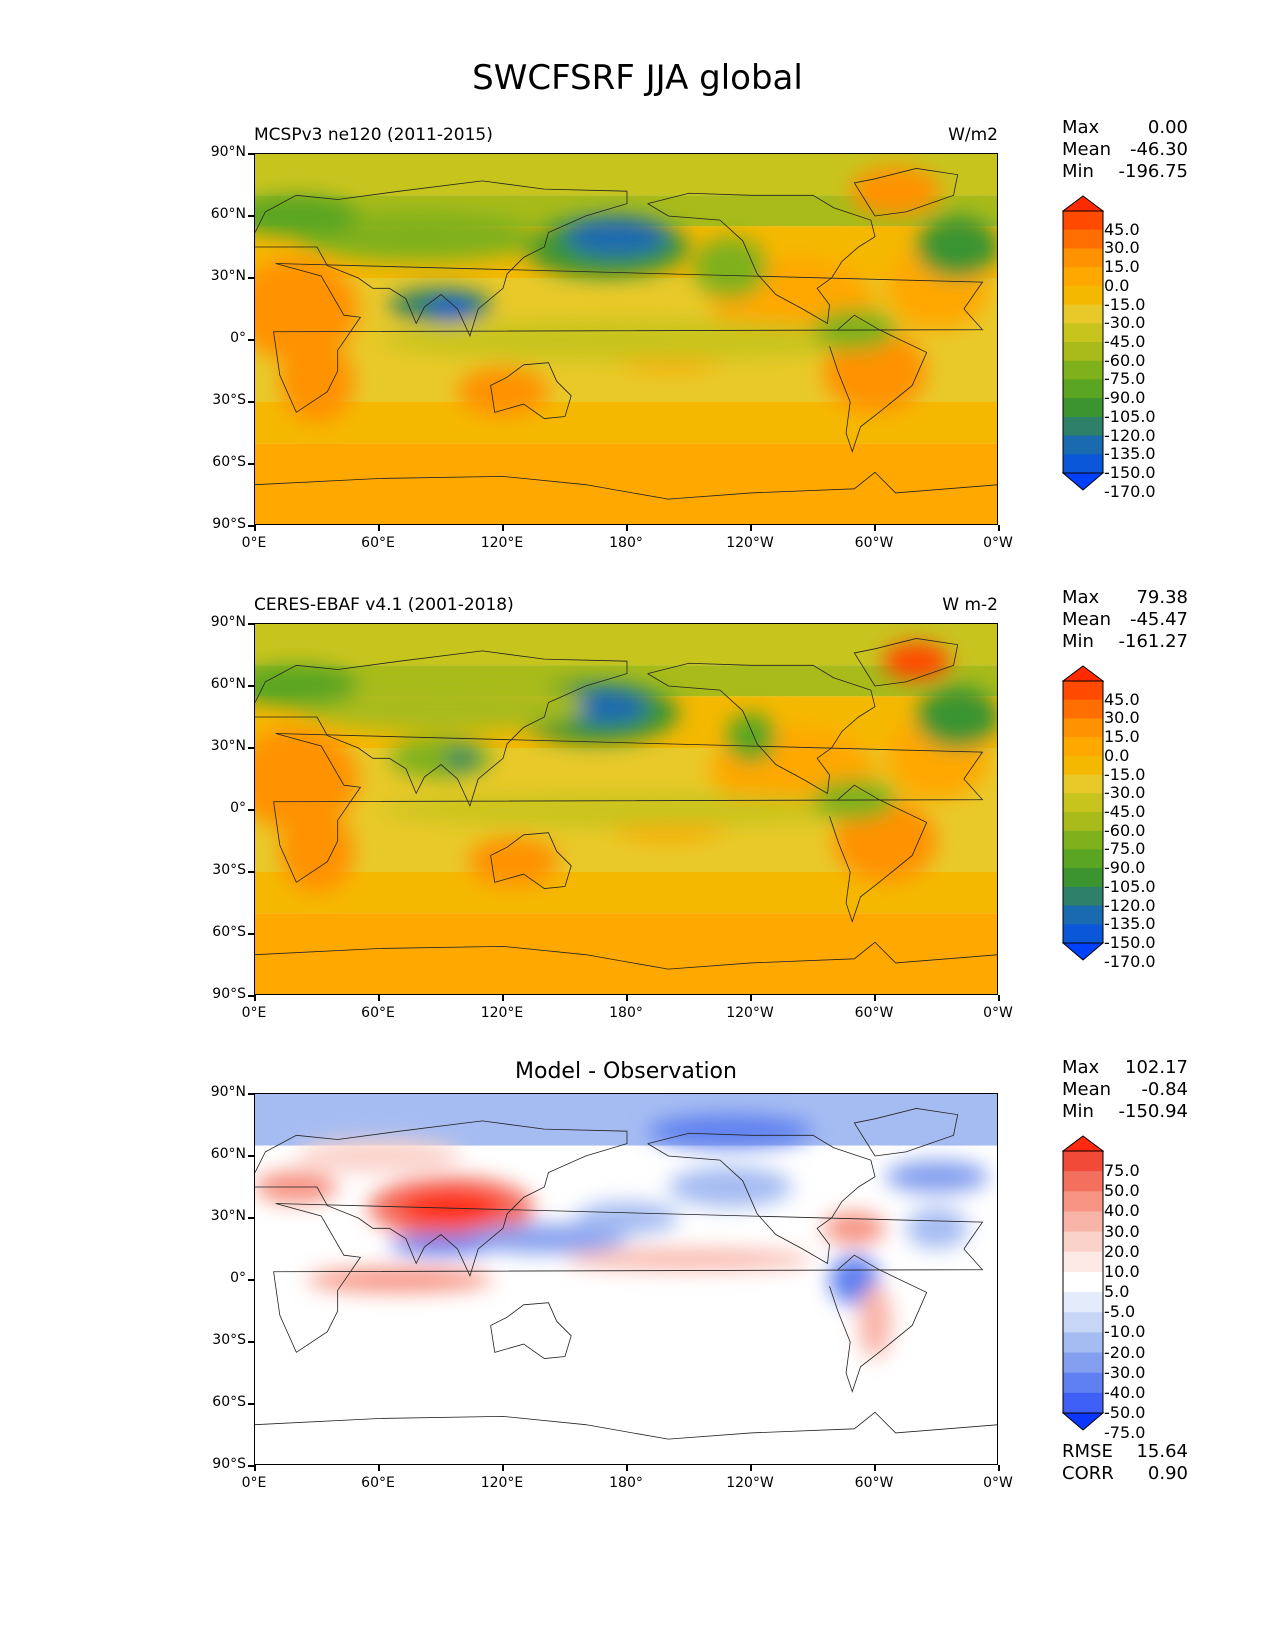 The image size is (1275, 1650). What do you see at coordinates (229, 400) in the screenshot?
I see `panel-1-lat-tick: 30°S` at bounding box center [229, 400].